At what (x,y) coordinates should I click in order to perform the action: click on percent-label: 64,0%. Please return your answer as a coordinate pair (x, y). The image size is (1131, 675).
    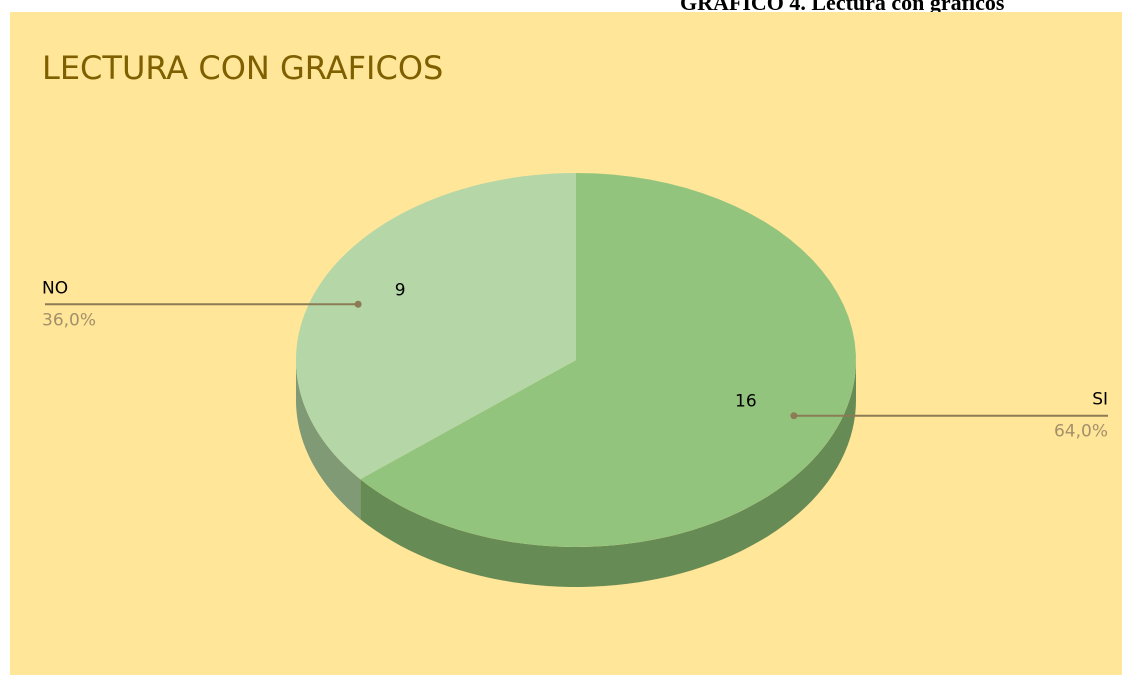
    Looking at the image, I should click on (1081, 432).